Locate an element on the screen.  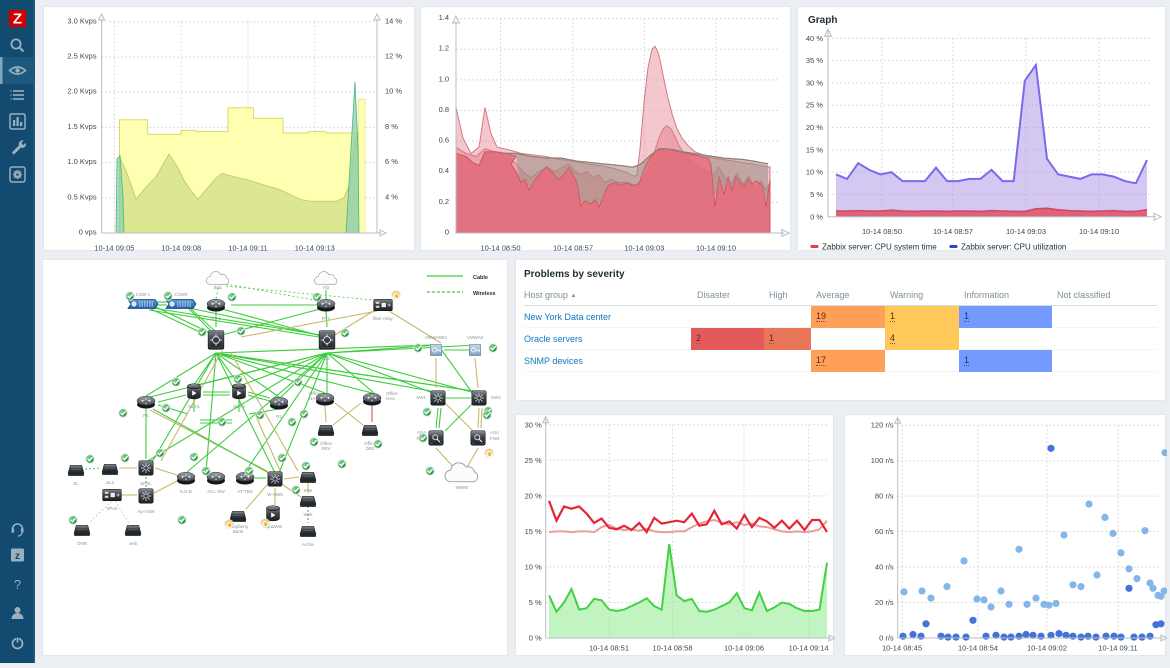
svg-text: BNL is located at coordinates (218, 287).